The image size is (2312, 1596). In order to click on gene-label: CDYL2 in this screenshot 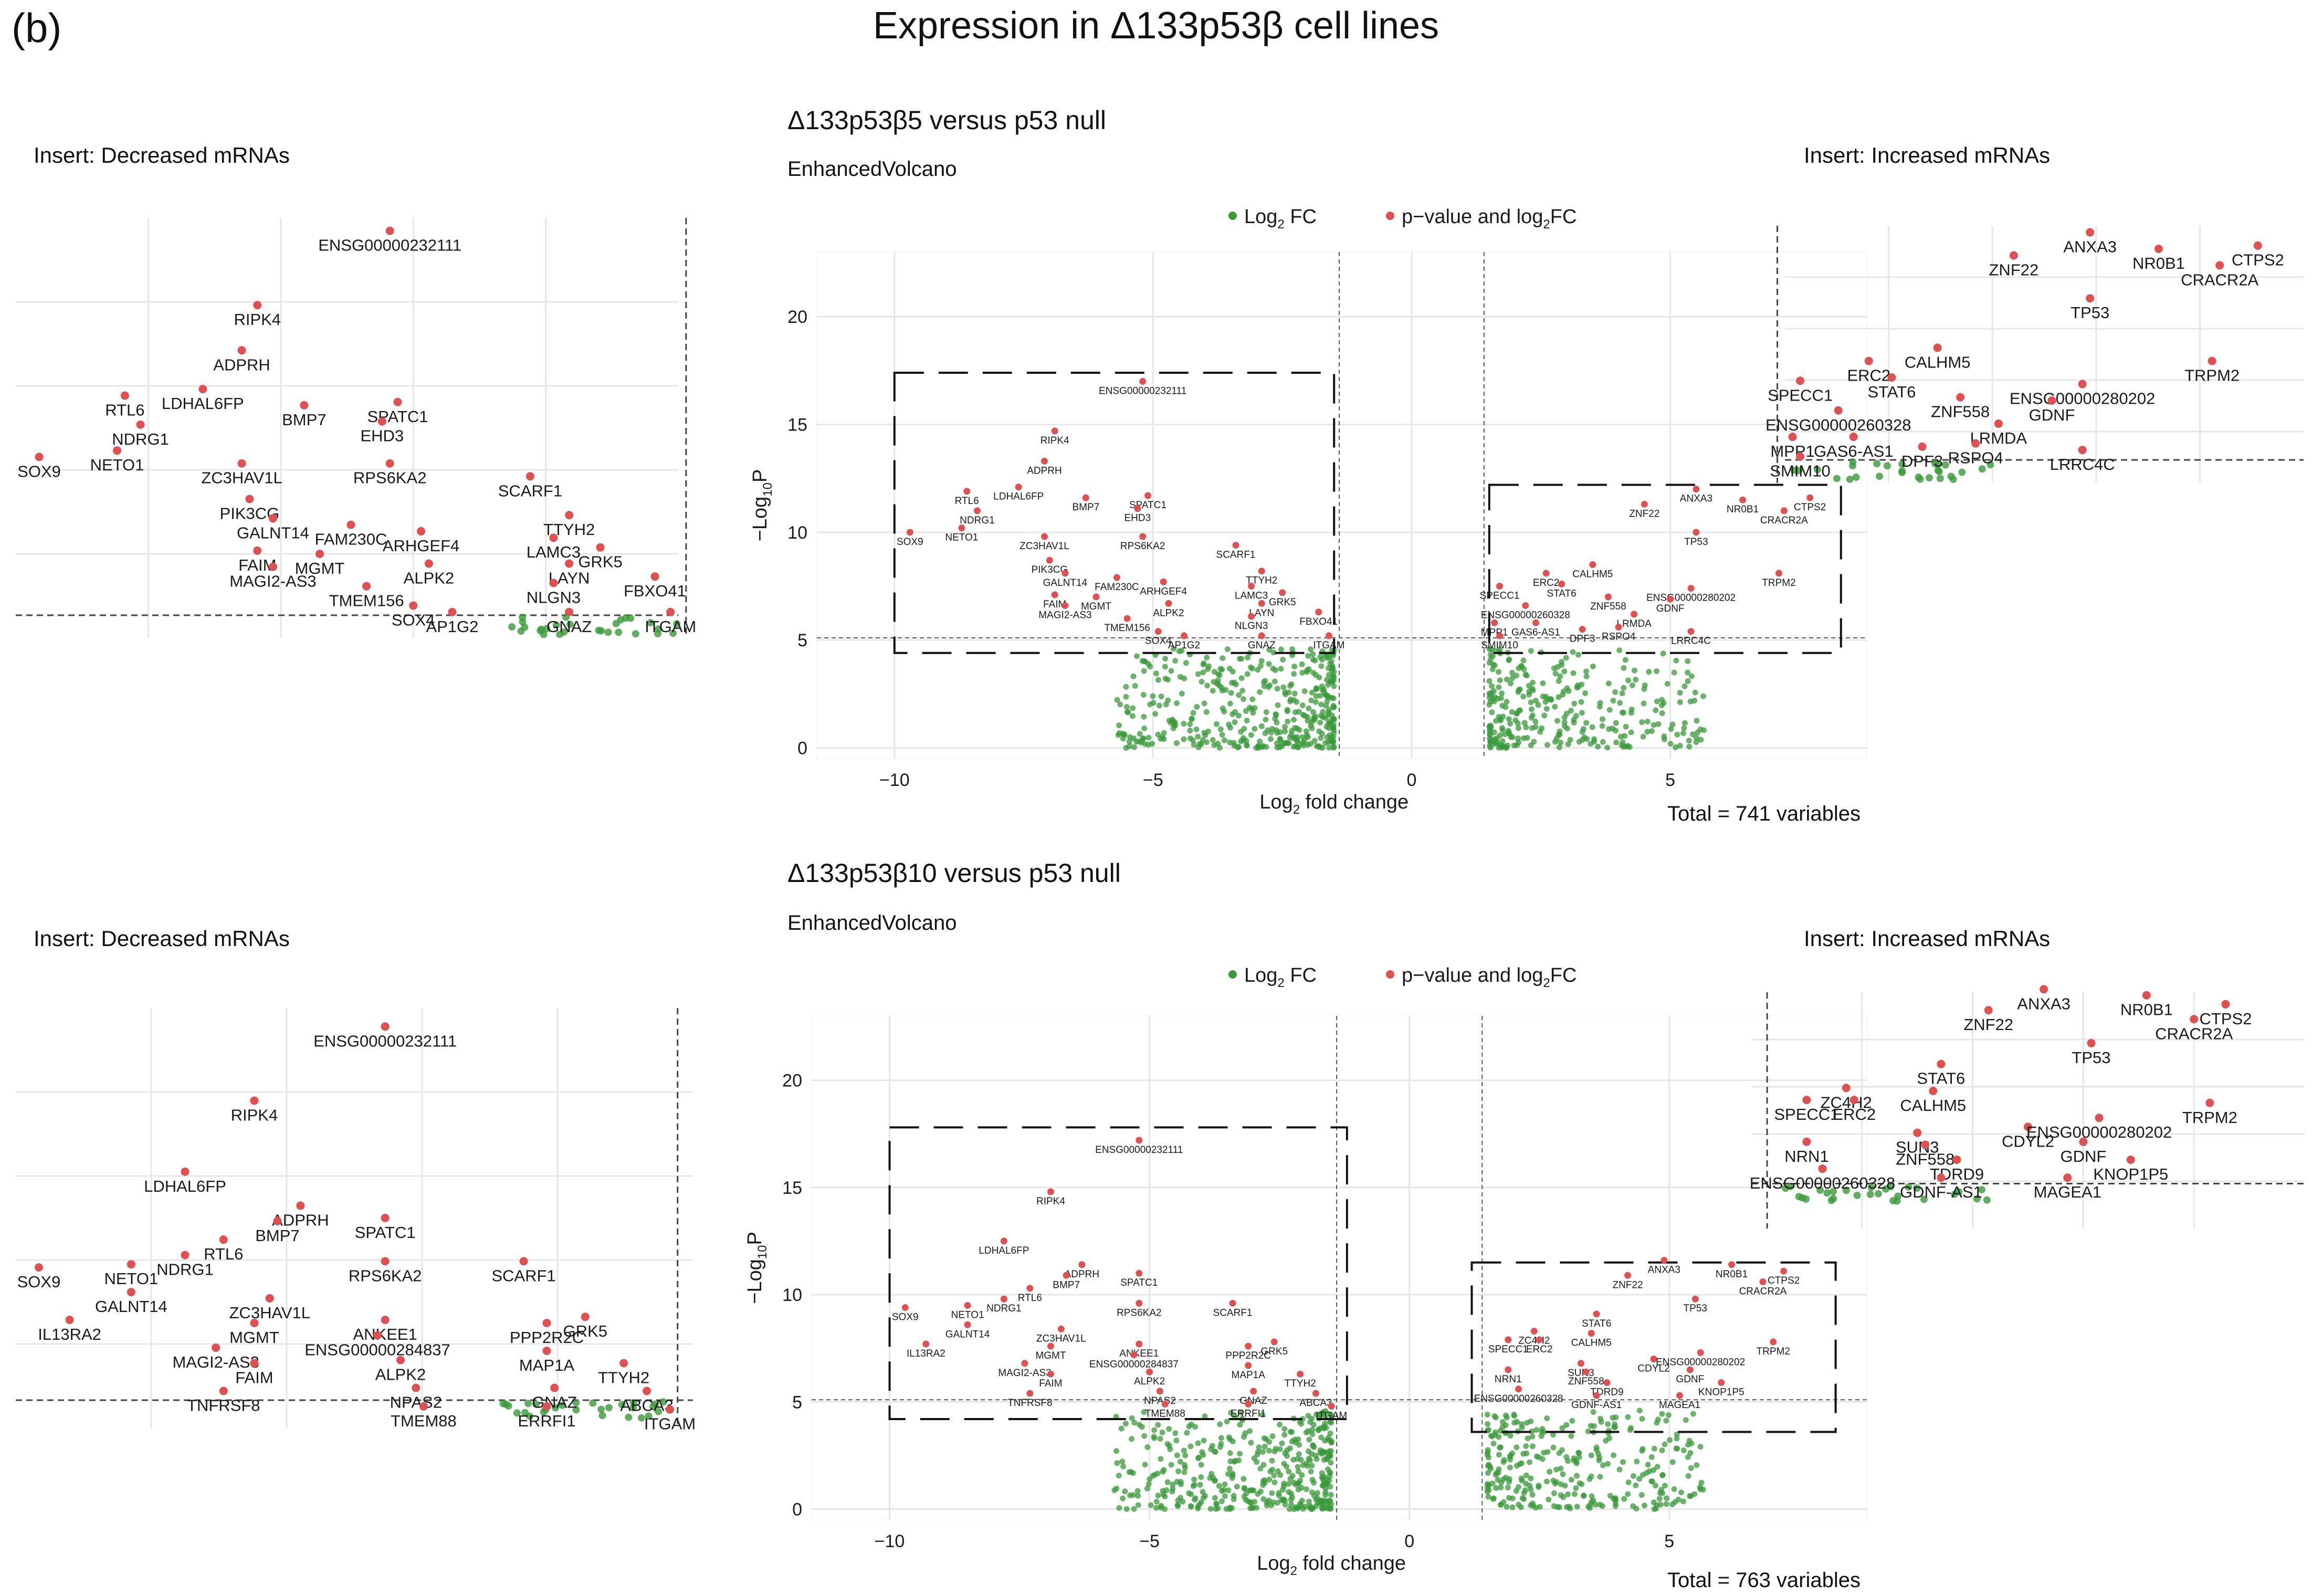, I will do `click(1653, 1368)`.